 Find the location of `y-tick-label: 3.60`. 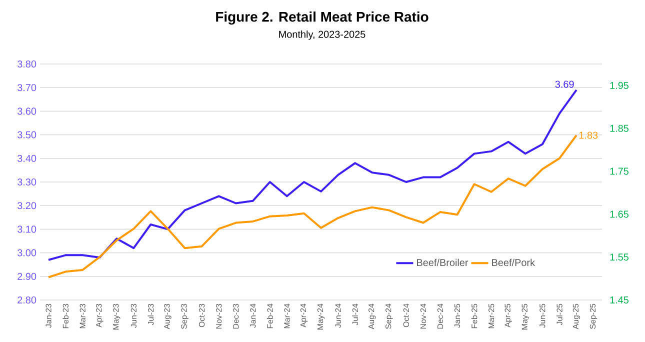

y-tick-label: 3.60 is located at coordinates (26, 111).